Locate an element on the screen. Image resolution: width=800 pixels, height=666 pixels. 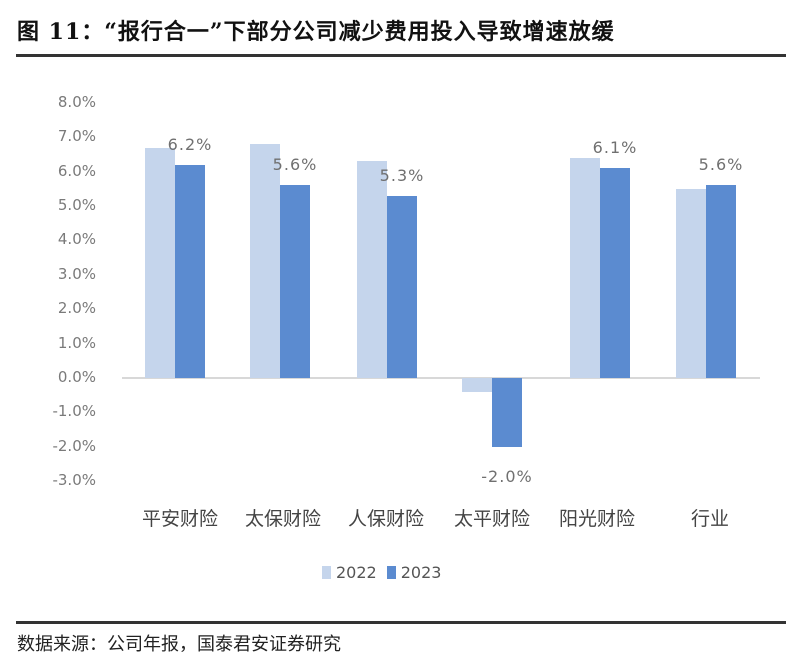
x-category-label: 太保财险 is located at coordinates (282, 519).